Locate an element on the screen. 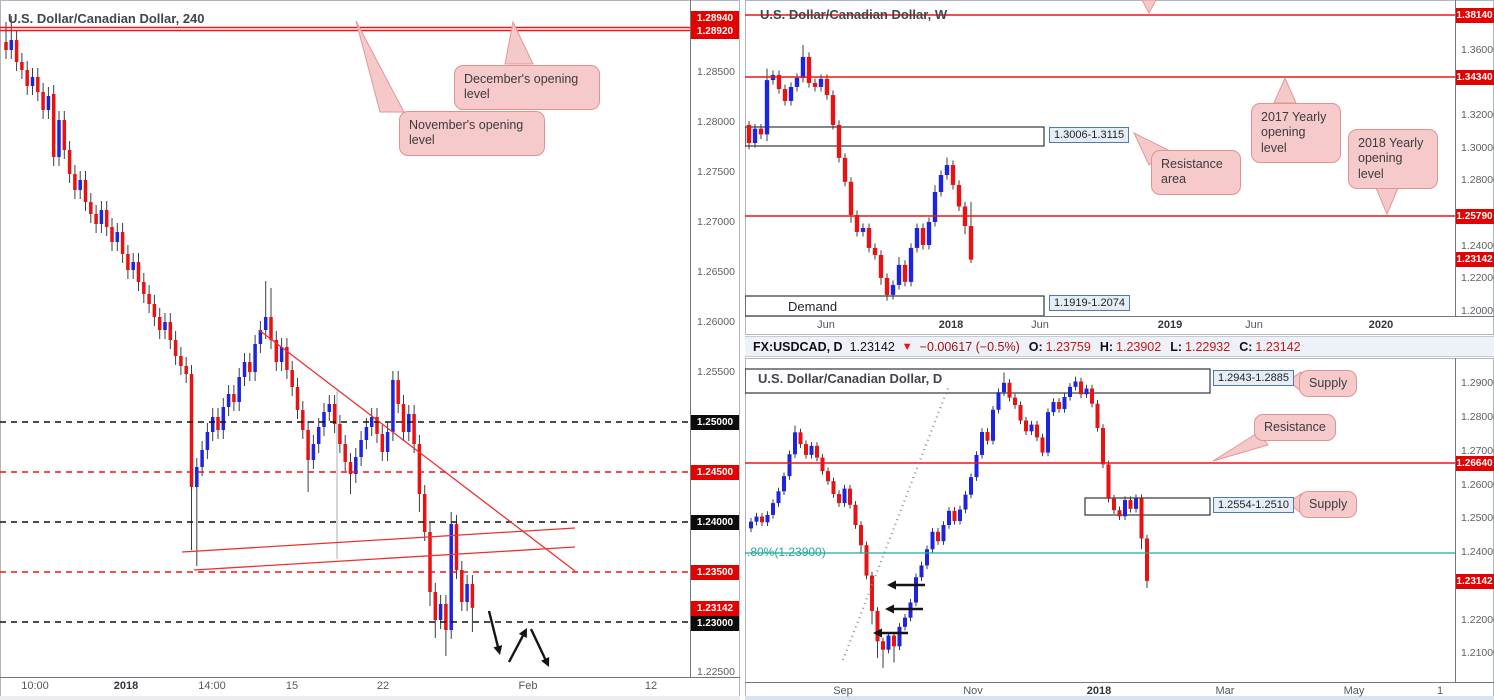 Image resolution: width=1494 pixels, height=700 pixels. daily-time-label-Mar: Mar is located at coordinates (1225, 691).